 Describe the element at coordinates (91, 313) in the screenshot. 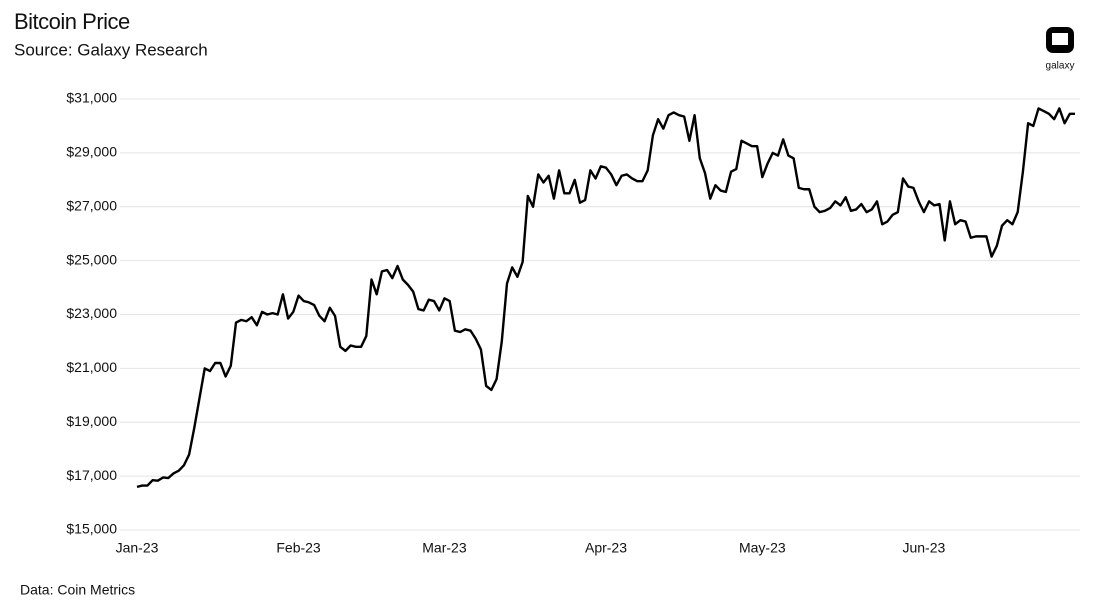

I see `y-tick-label: $23,000` at that location.